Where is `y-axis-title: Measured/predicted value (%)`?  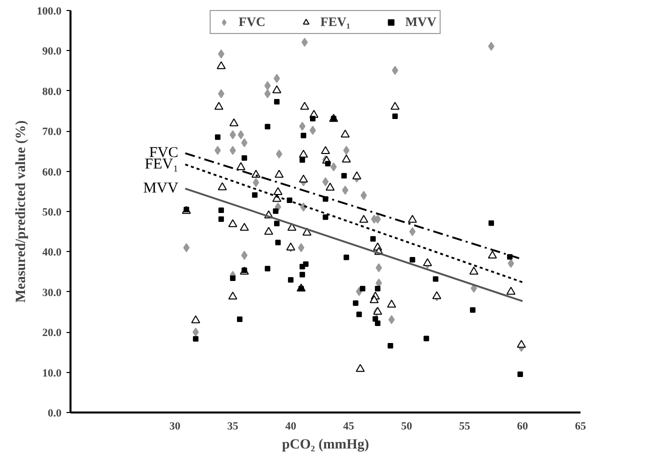
y-axis-title: Measured/predicted value (%) is located at coordinates (21, 211).